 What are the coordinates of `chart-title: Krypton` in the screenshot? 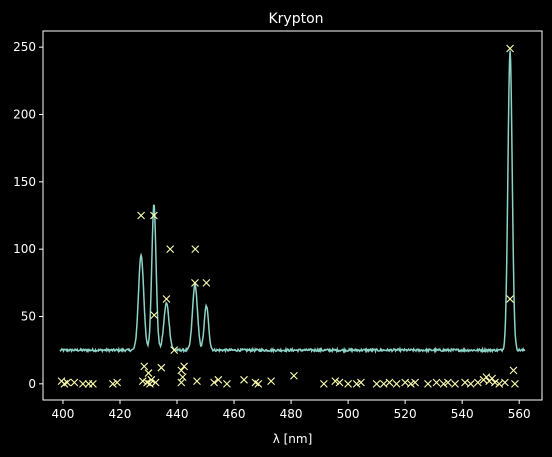 It's located at (295, 19).